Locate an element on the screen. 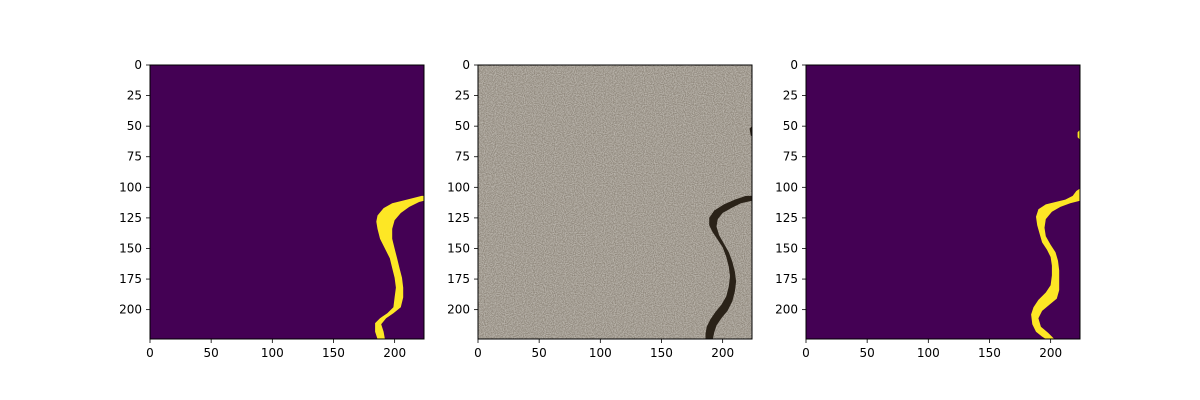 This screenshot has width=1200, height=400. crack-spur is located at coordinates (750, 131).